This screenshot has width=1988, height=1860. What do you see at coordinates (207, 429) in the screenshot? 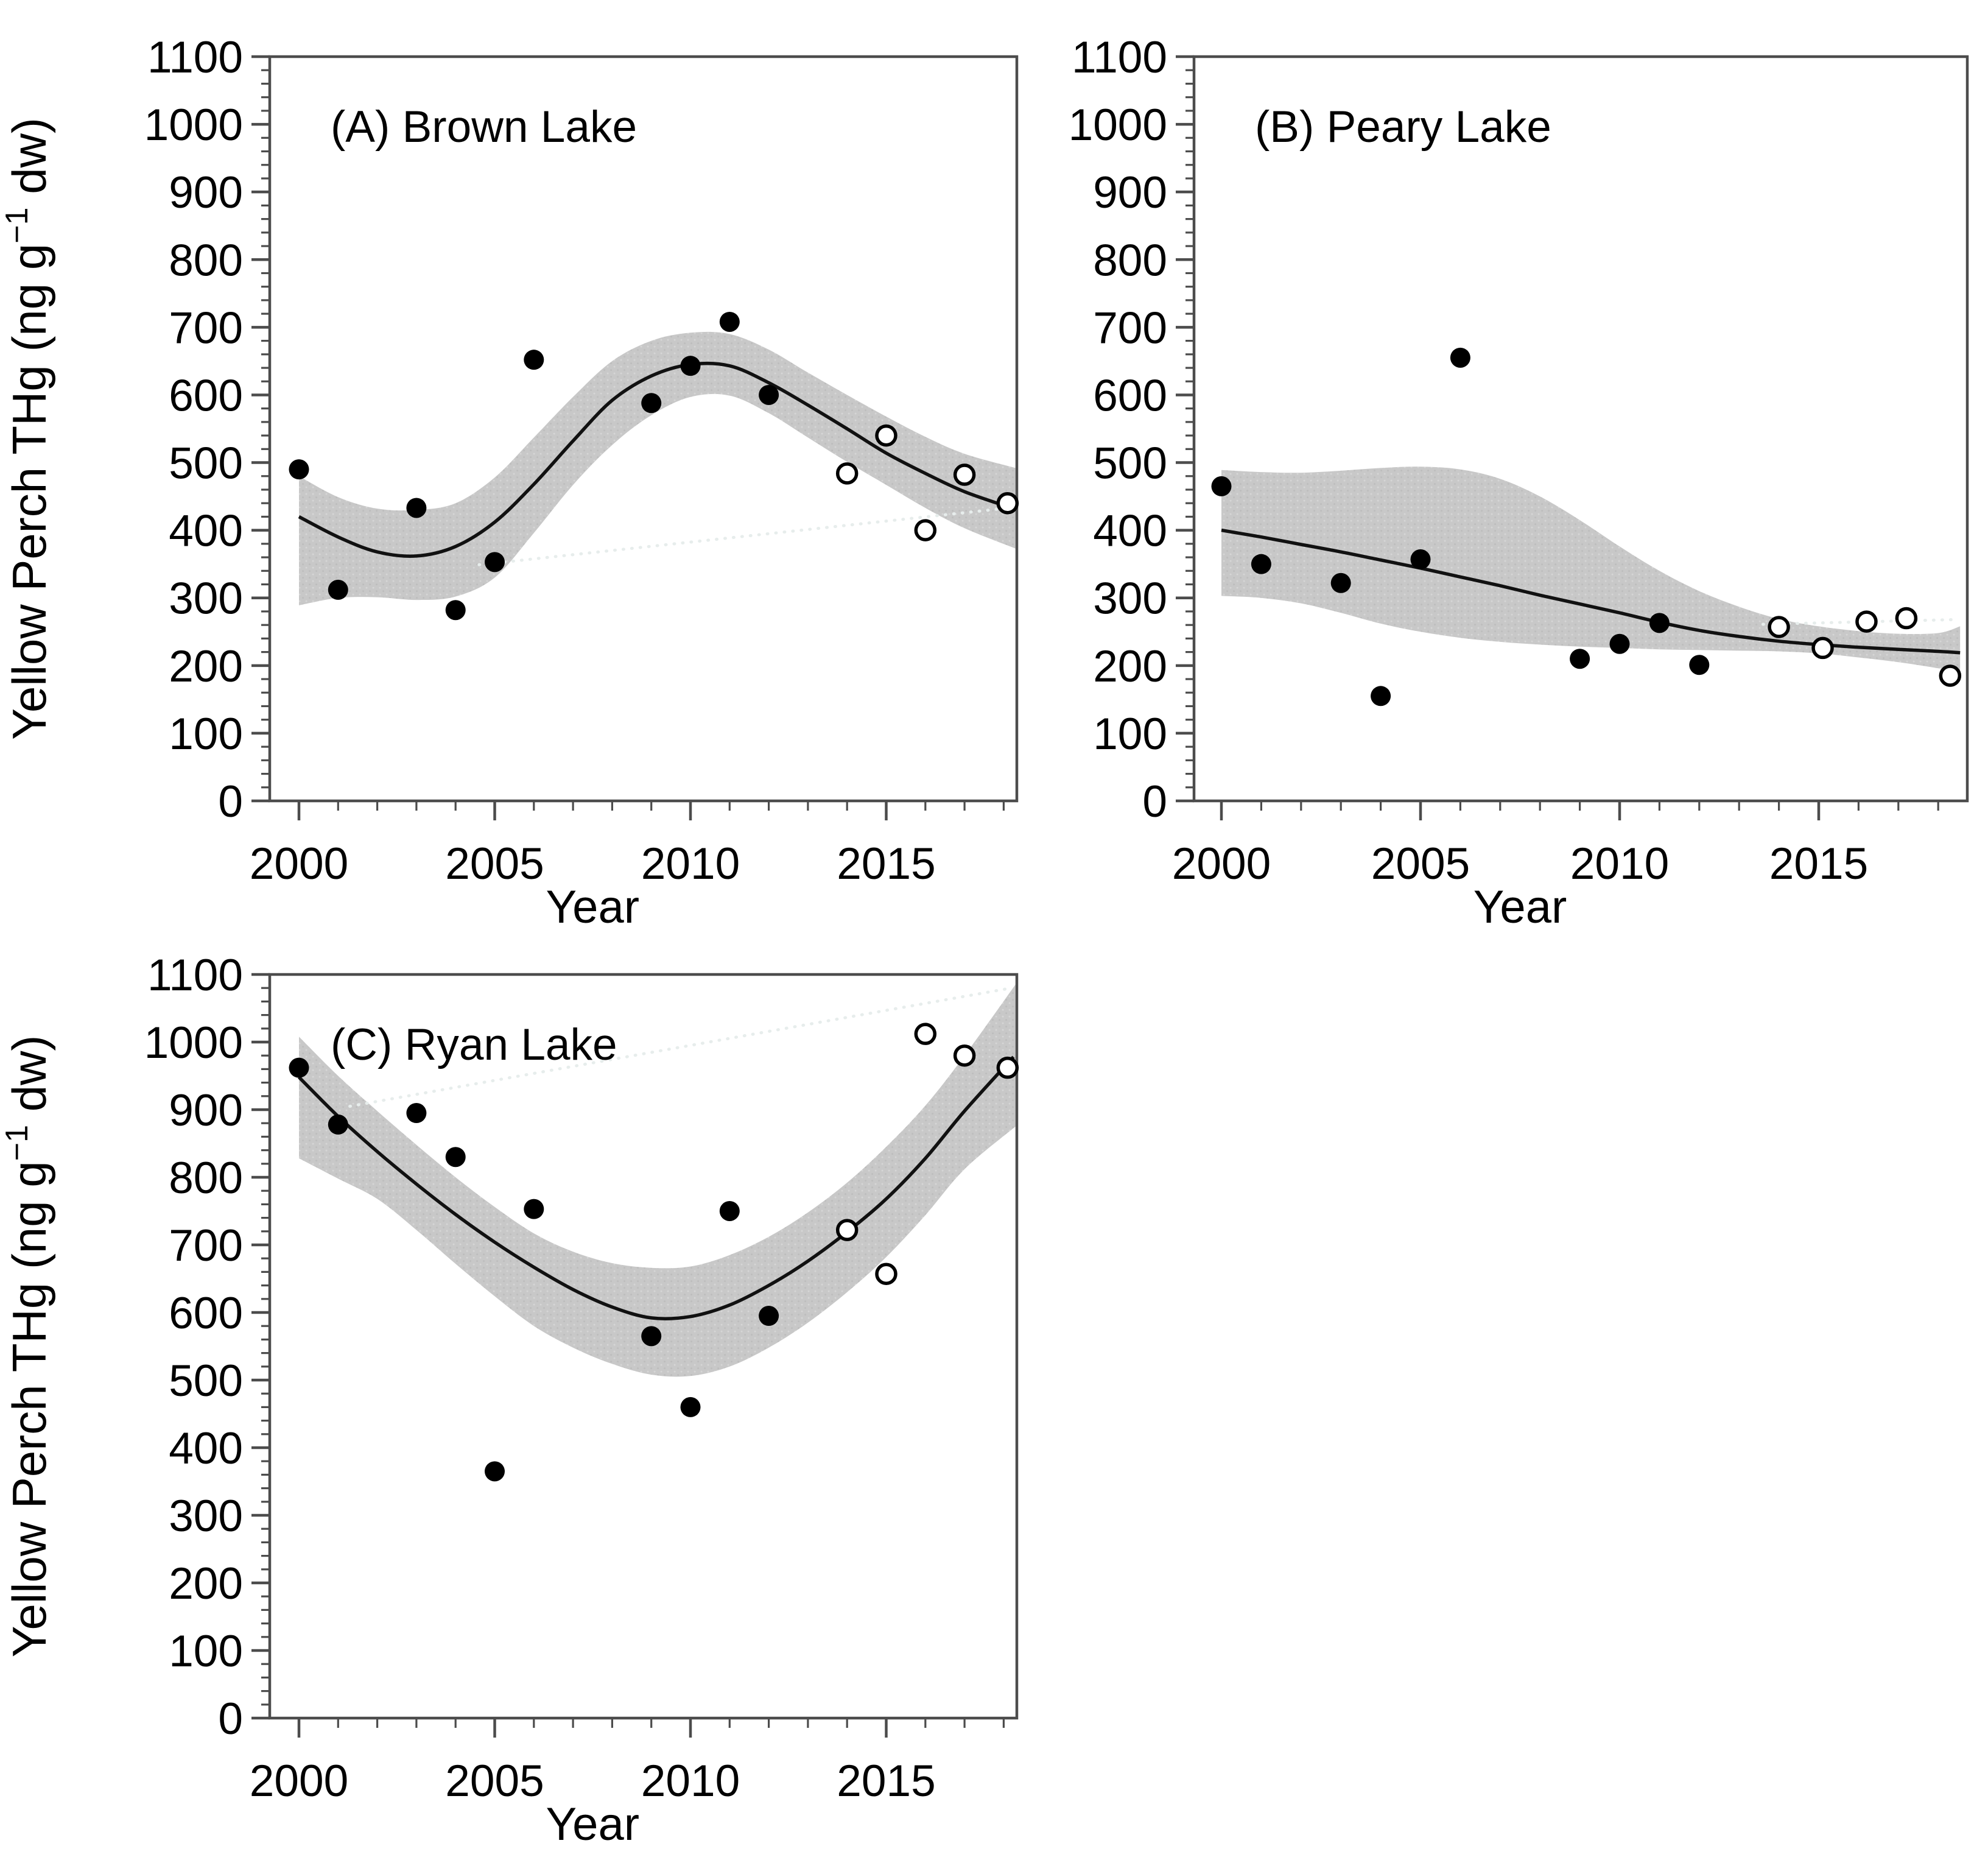
I see `y-axis-ticks: 0 100 200 300 400 500 600 700 800 900 1000 1100` at bounding box center [207, 429].